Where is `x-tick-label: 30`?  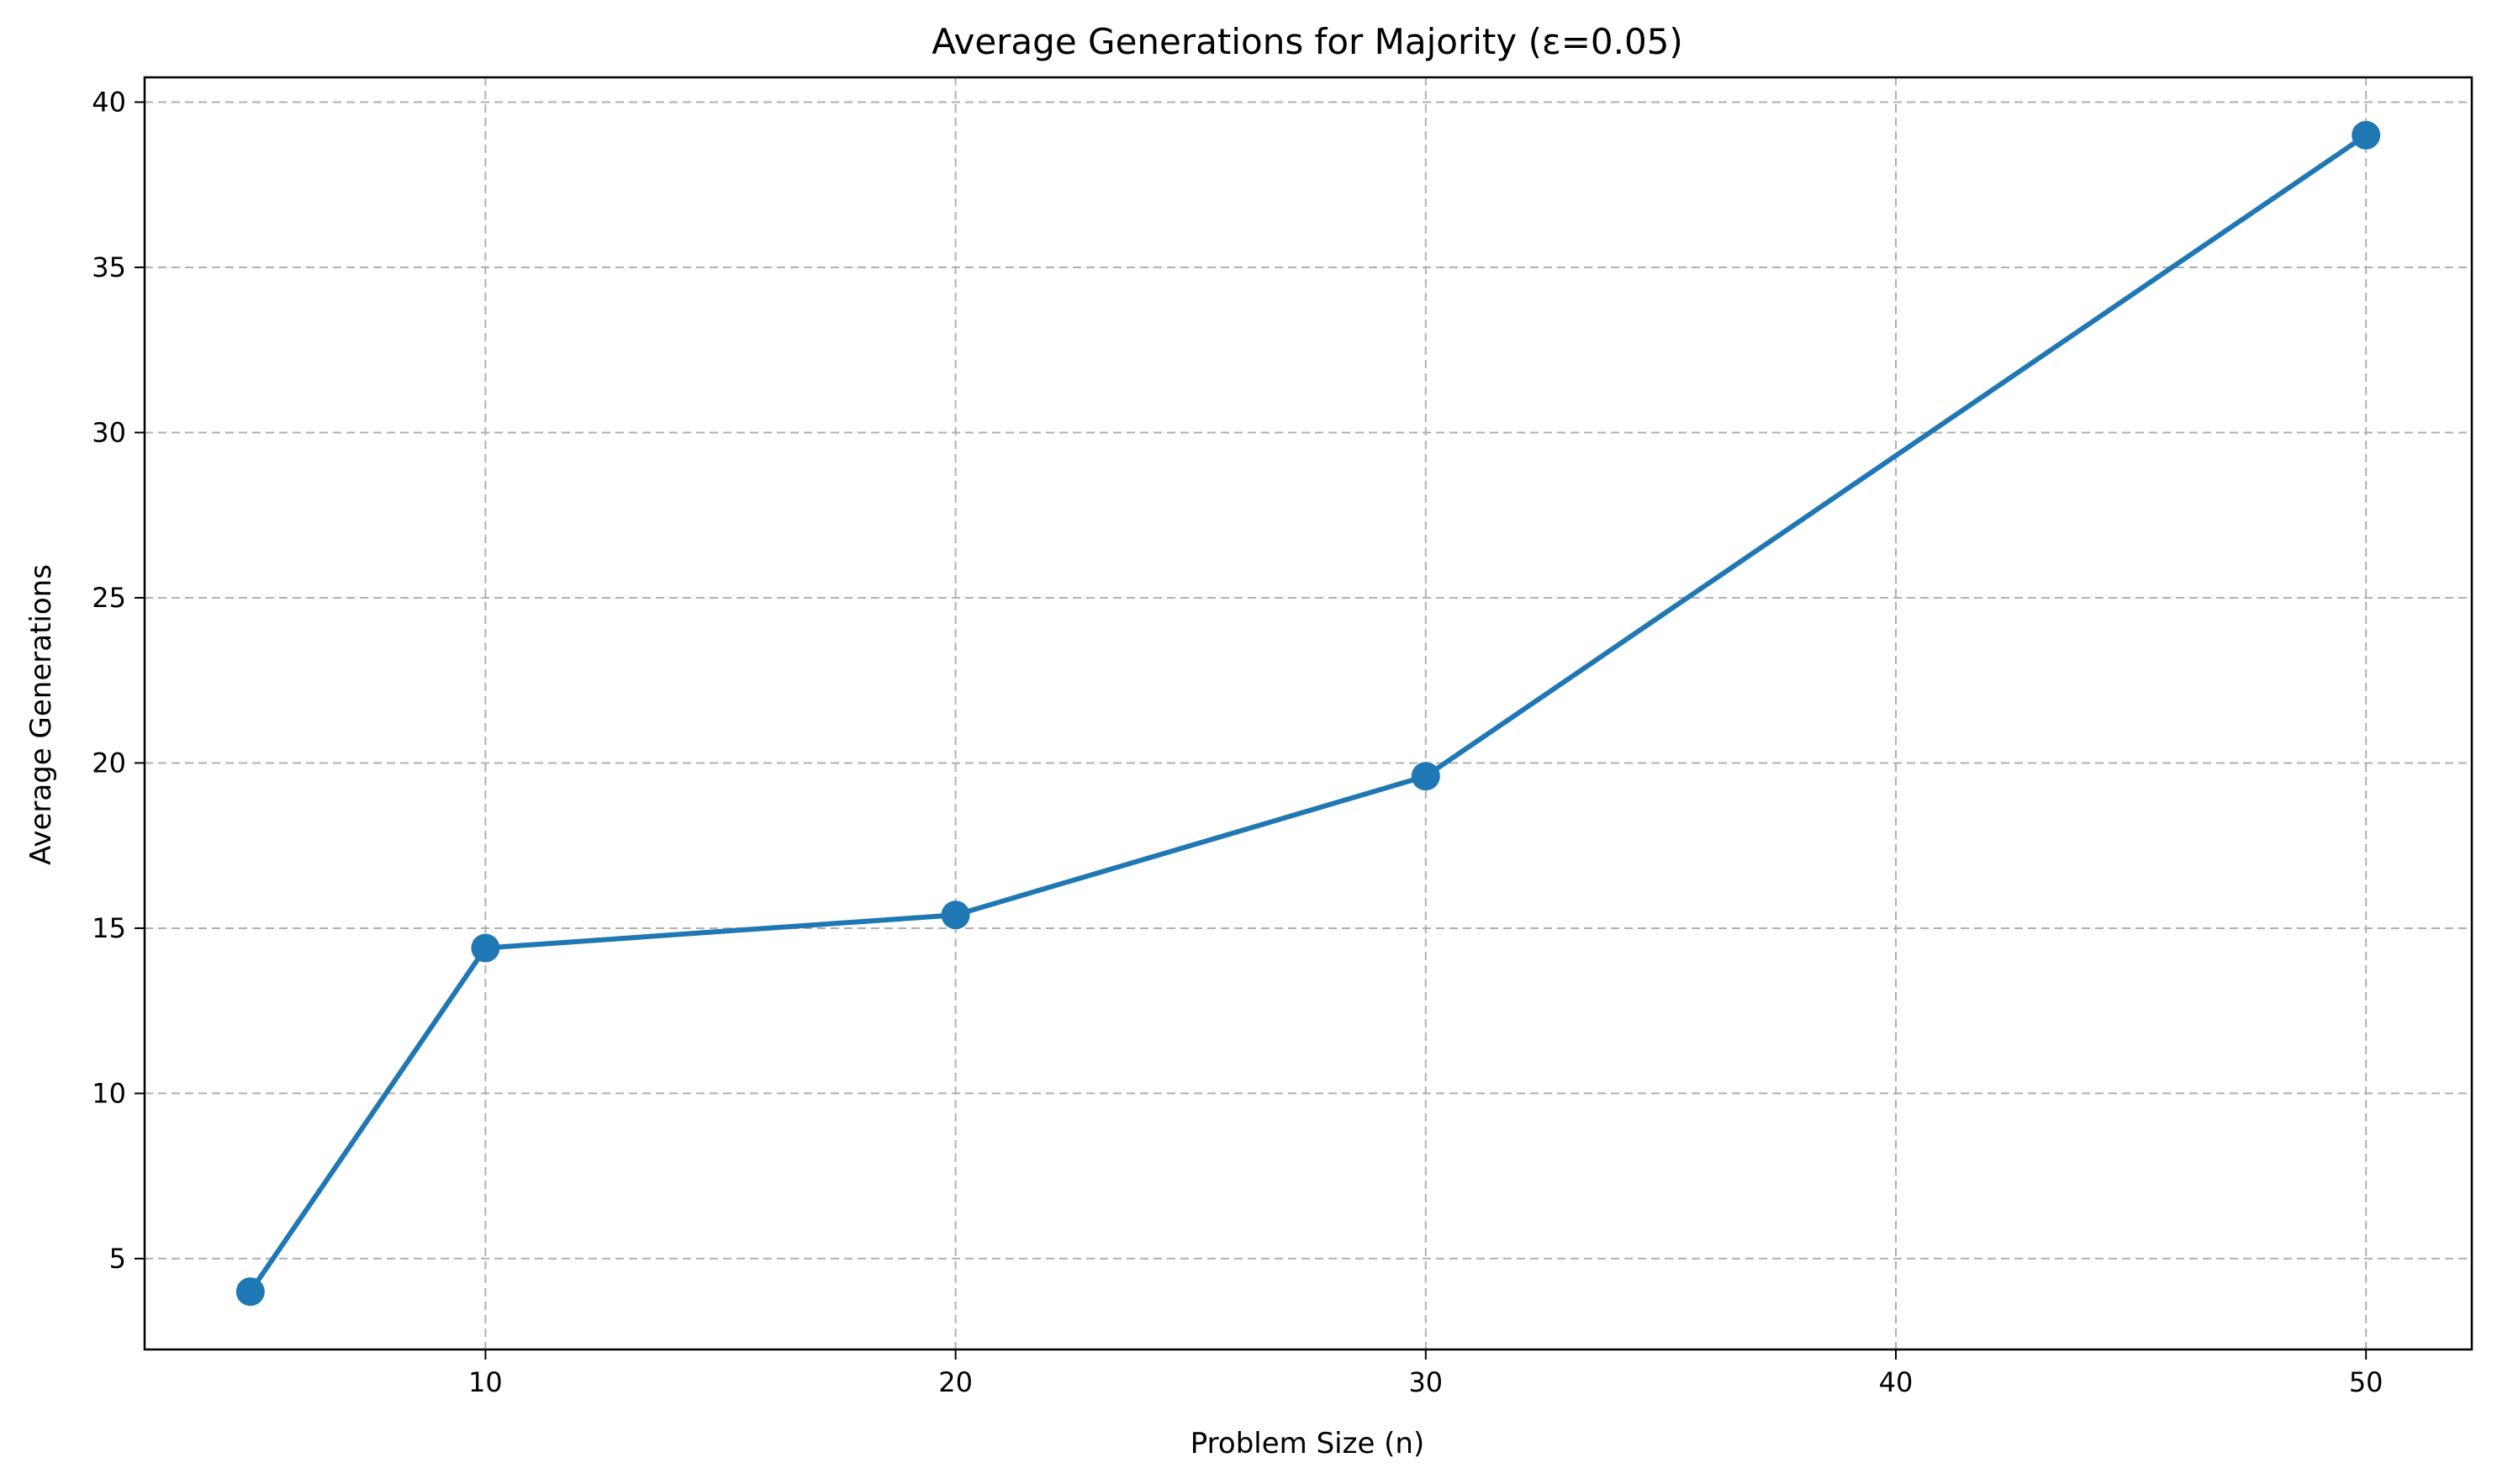 x-tick-label: 30 is located at coordinates (1425, 1382).